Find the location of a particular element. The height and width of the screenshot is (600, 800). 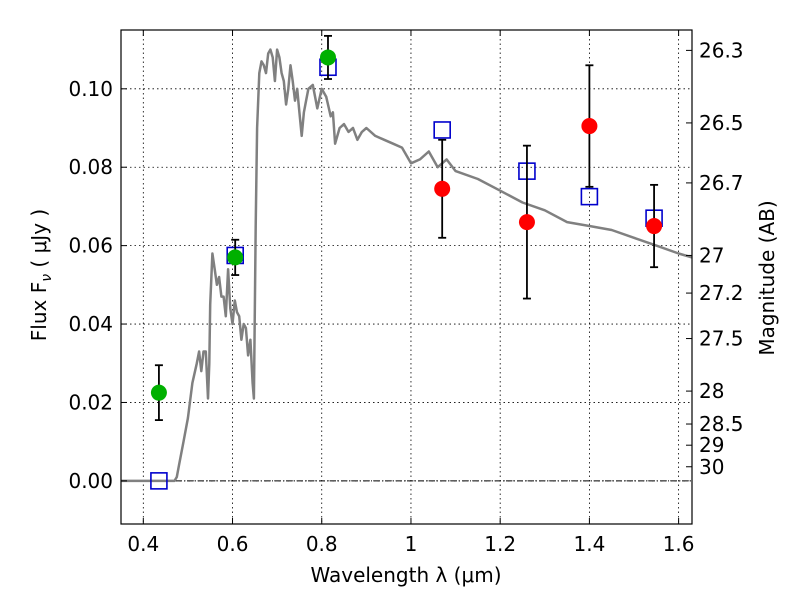

magnitude-tick-label: 26.5 is located at coordinates (721, 123).